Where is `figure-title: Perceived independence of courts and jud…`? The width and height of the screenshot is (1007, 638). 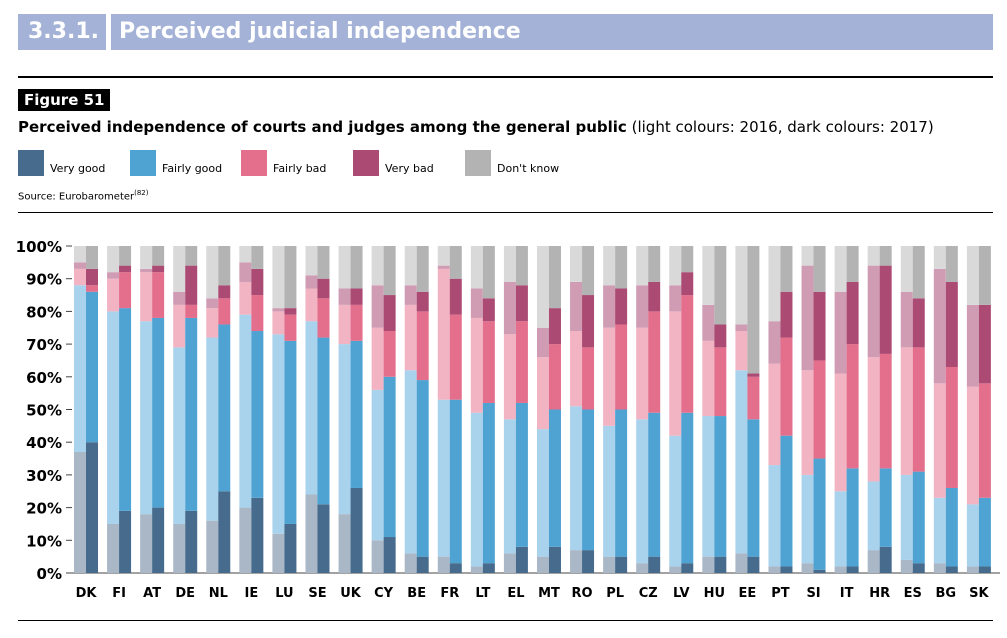 figure-title: Perceived independence of courts and jud… is located at coordinates (476, 127).